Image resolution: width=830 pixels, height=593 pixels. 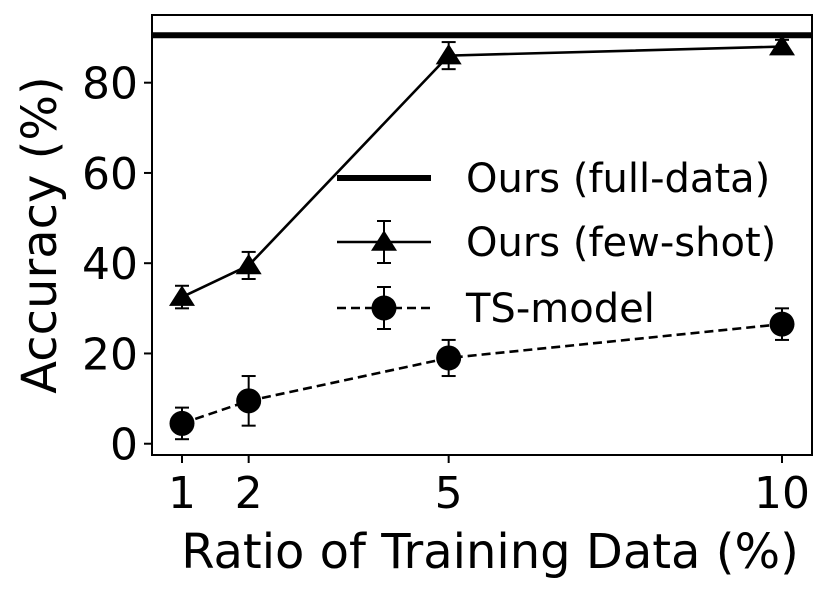 What do you see at coordinates (40, 234) in the screenshot?
I see `y-axis-label: Accuracy (%)` at bounding box center [40, 234].